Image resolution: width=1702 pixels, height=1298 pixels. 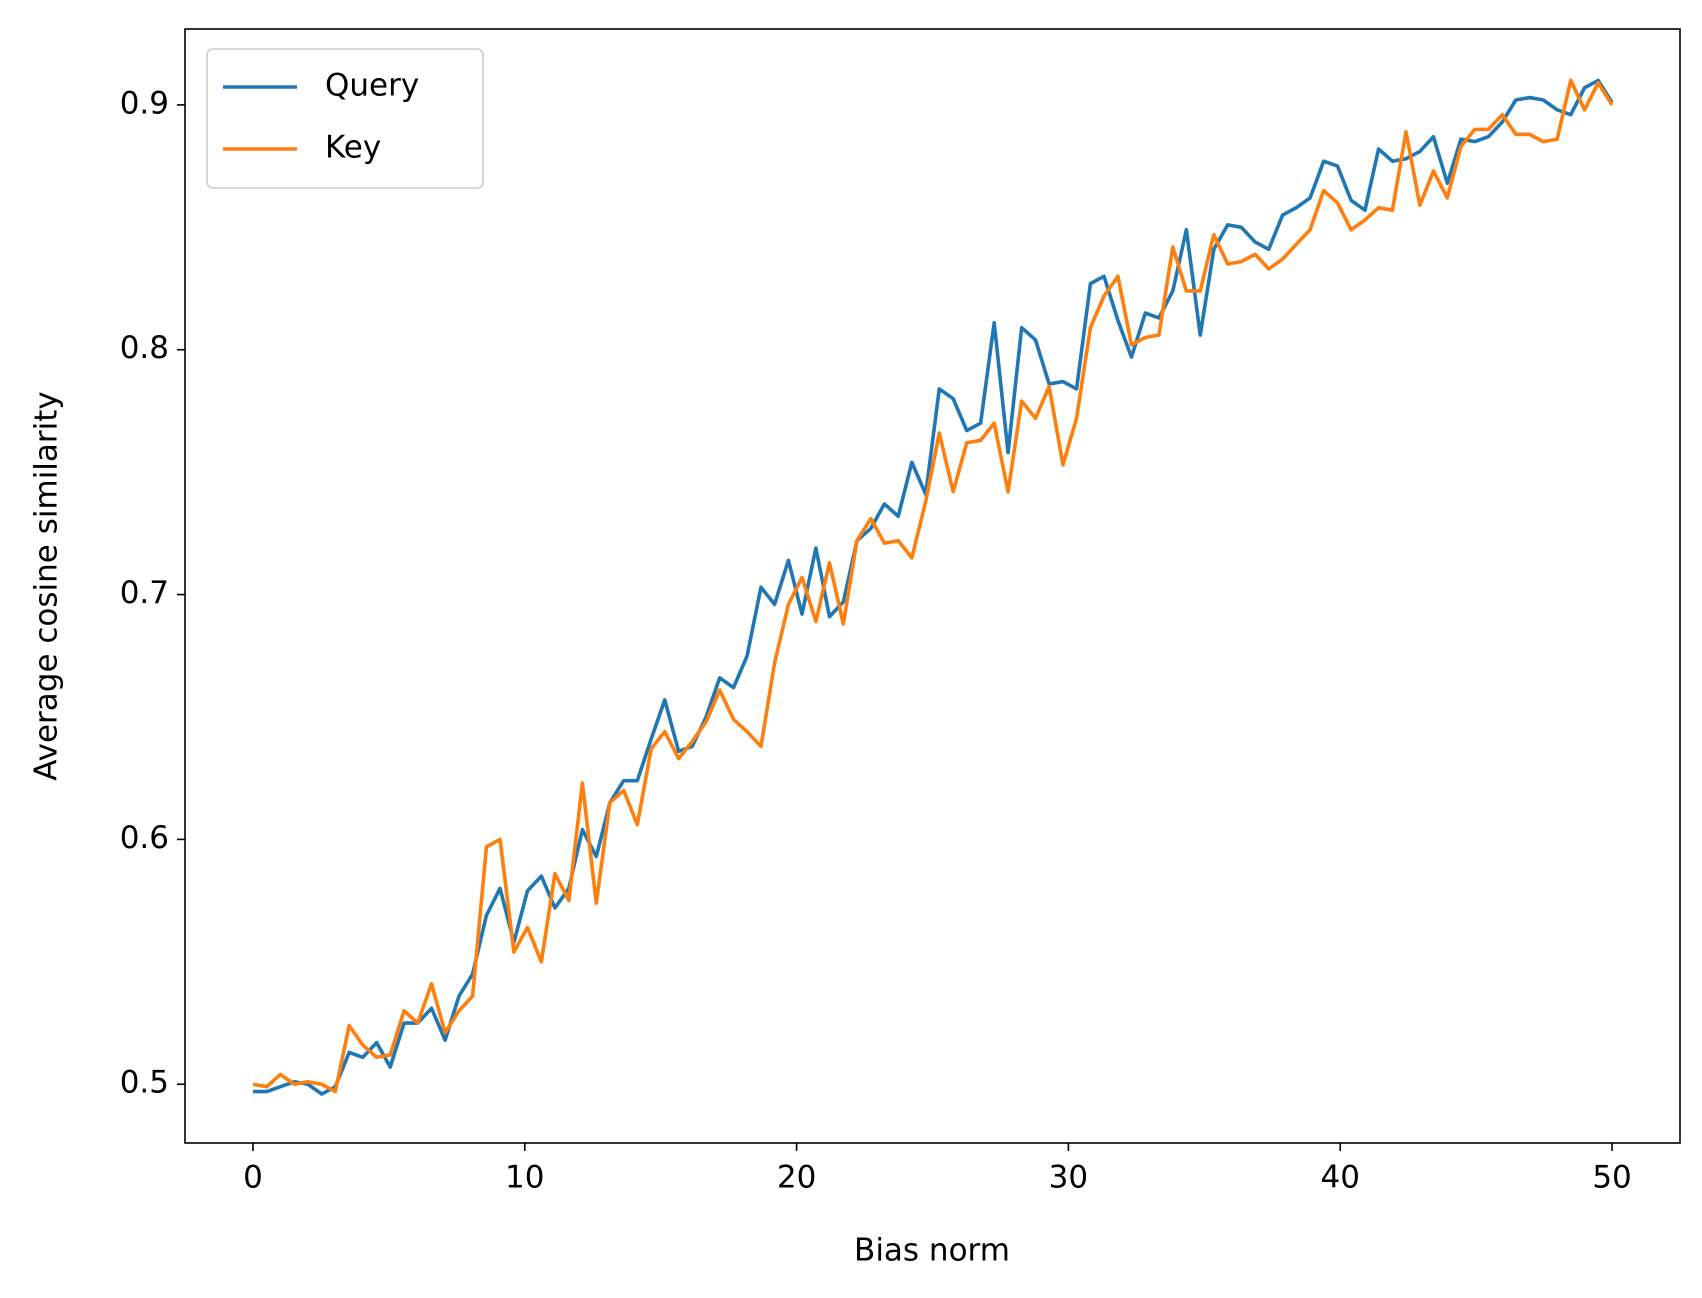 What do you see at coordinates (345, 118) in the screenshot?
I see `legend-box` at bounding box center [345, 118].